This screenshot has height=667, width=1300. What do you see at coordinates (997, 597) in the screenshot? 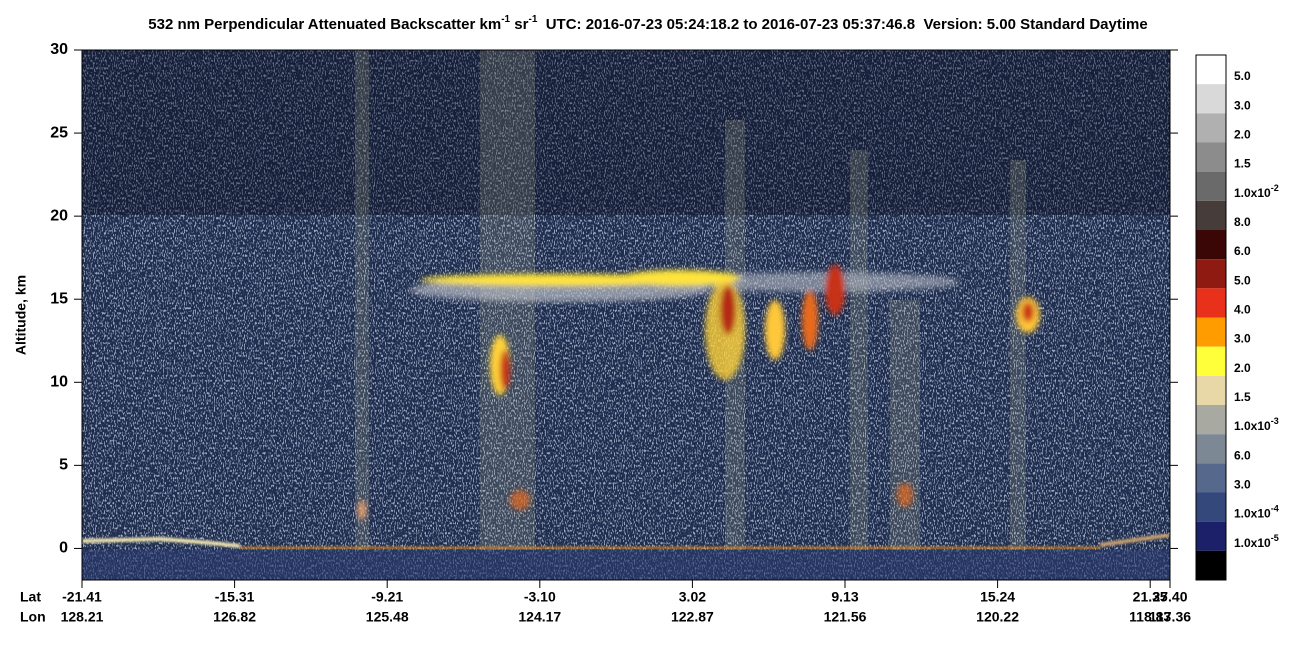
I see `x-tick-label: 15.24` at bounding box center [997, 597].